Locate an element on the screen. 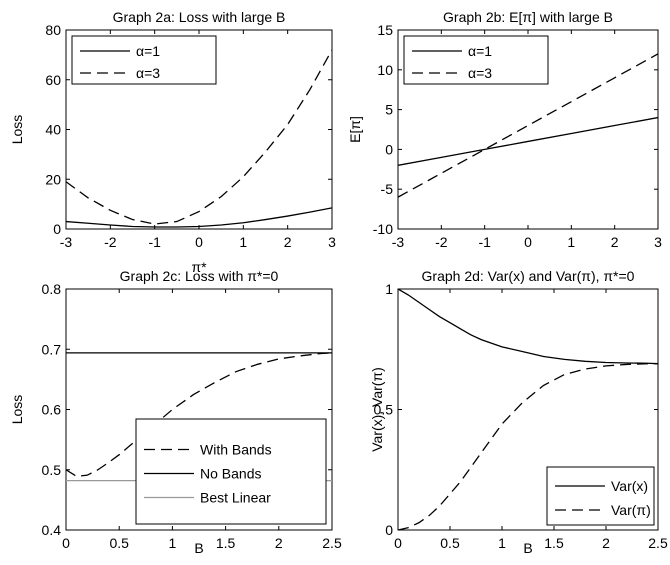 The image size is (670, 565). y-tick-label: 60 is located at coordinates (53, 80).